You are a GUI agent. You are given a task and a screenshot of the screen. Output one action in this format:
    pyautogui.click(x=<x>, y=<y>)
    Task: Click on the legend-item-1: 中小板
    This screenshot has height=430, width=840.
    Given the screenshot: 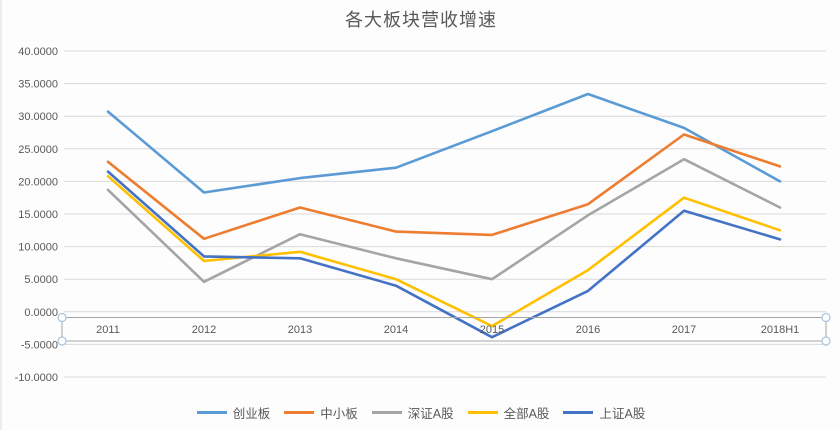 What is the action you would take?
    pyautogui.click(x=321, y=412)
    